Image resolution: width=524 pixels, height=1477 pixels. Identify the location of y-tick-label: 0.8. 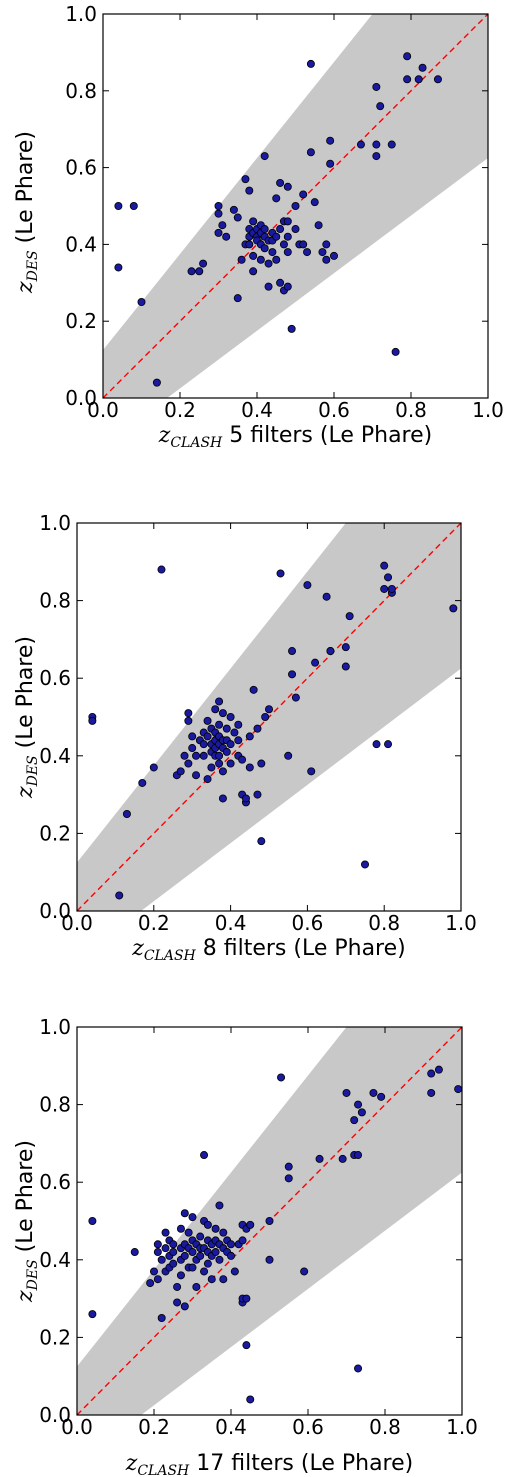
(55, 601).